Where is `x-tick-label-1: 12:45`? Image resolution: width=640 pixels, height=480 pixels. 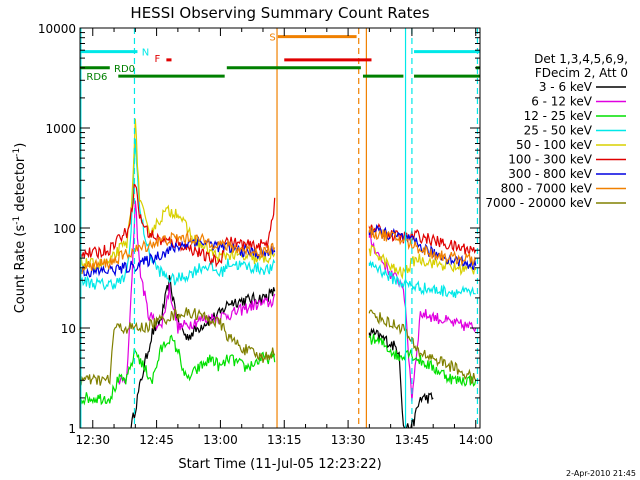
x-tick-label-1: 12:45 is located at coordinates (156, 440).